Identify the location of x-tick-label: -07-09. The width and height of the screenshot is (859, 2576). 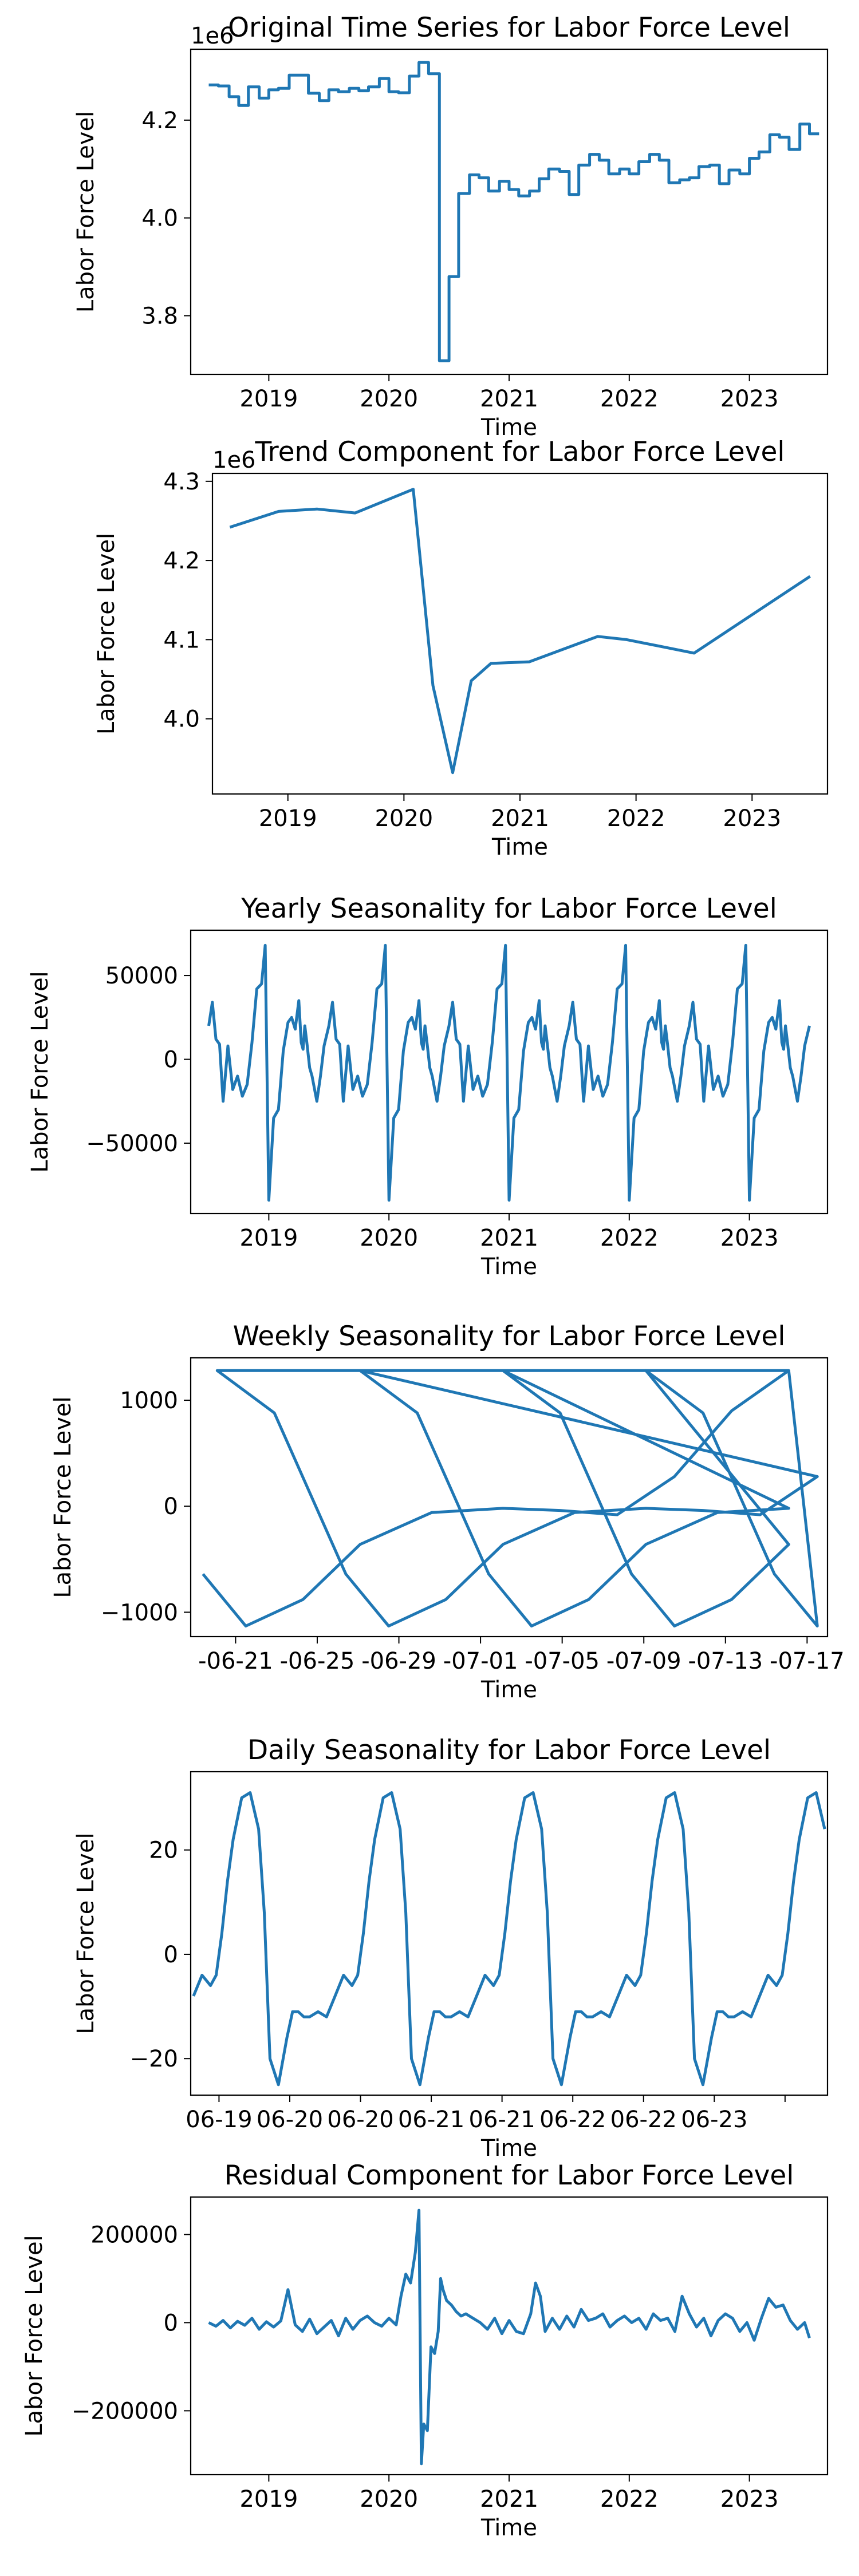
(643, 1661).